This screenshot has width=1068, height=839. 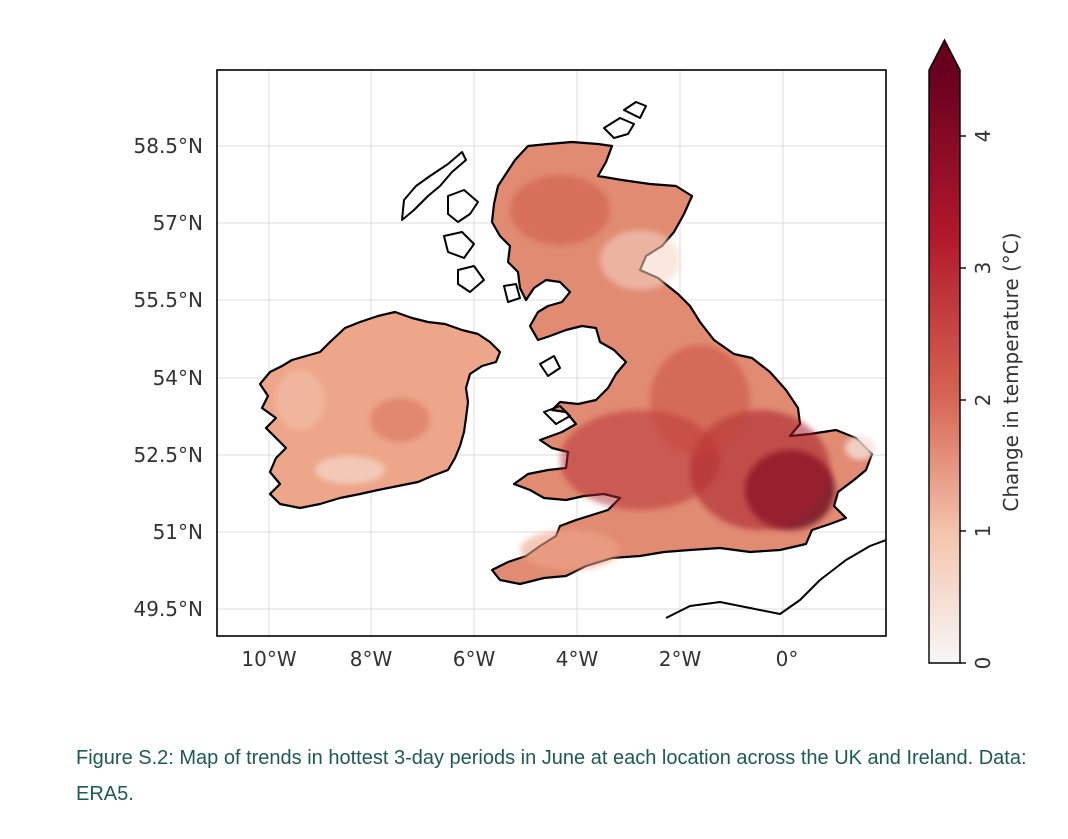 I want to click on lat-label: 54°N, so click(x=178, y=378).